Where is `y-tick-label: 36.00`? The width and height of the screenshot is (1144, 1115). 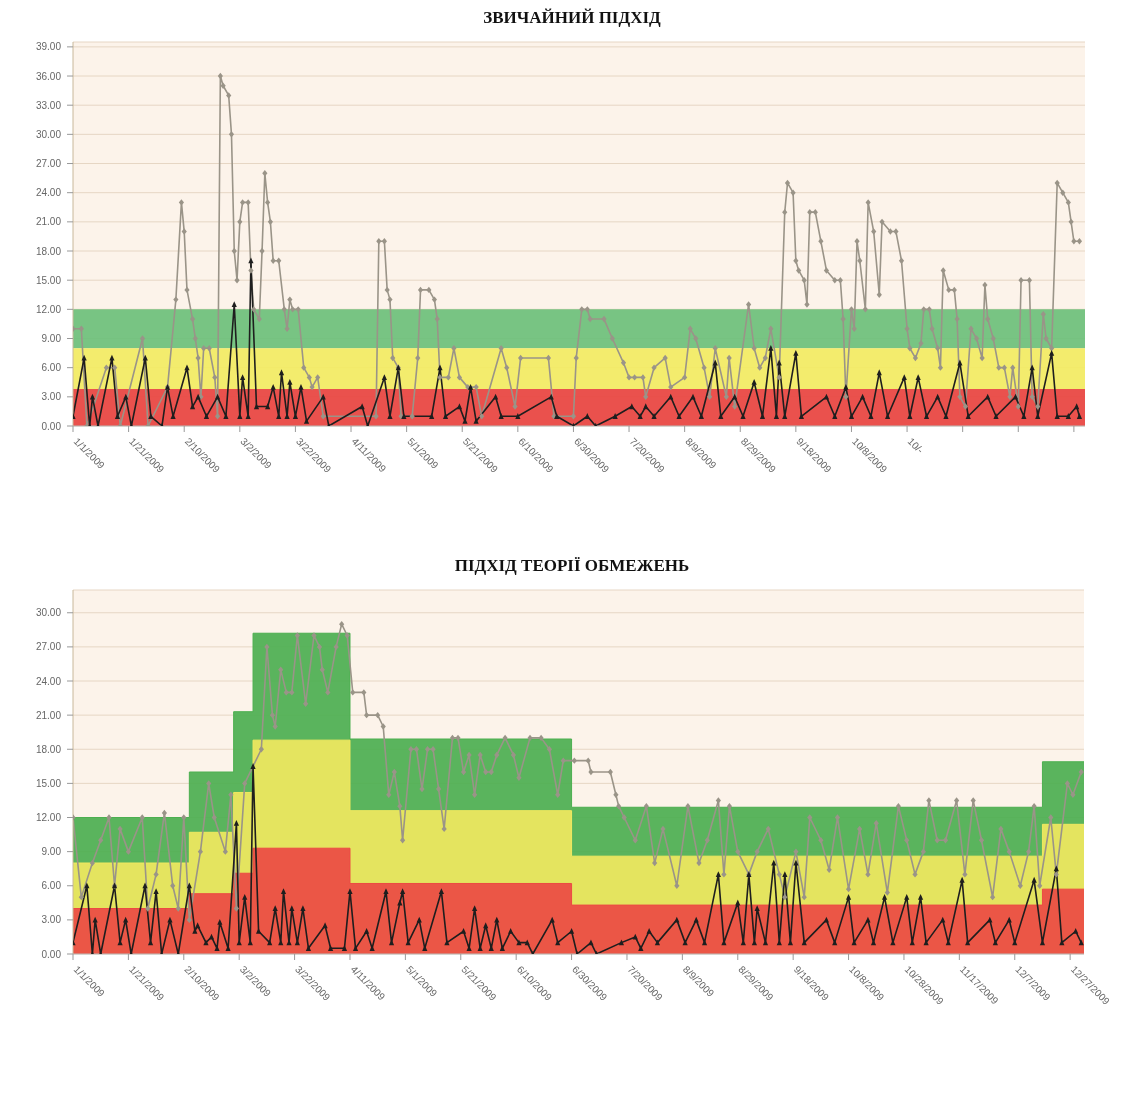
y-tick-label: 36.00 is located at coordinates (48, 76).